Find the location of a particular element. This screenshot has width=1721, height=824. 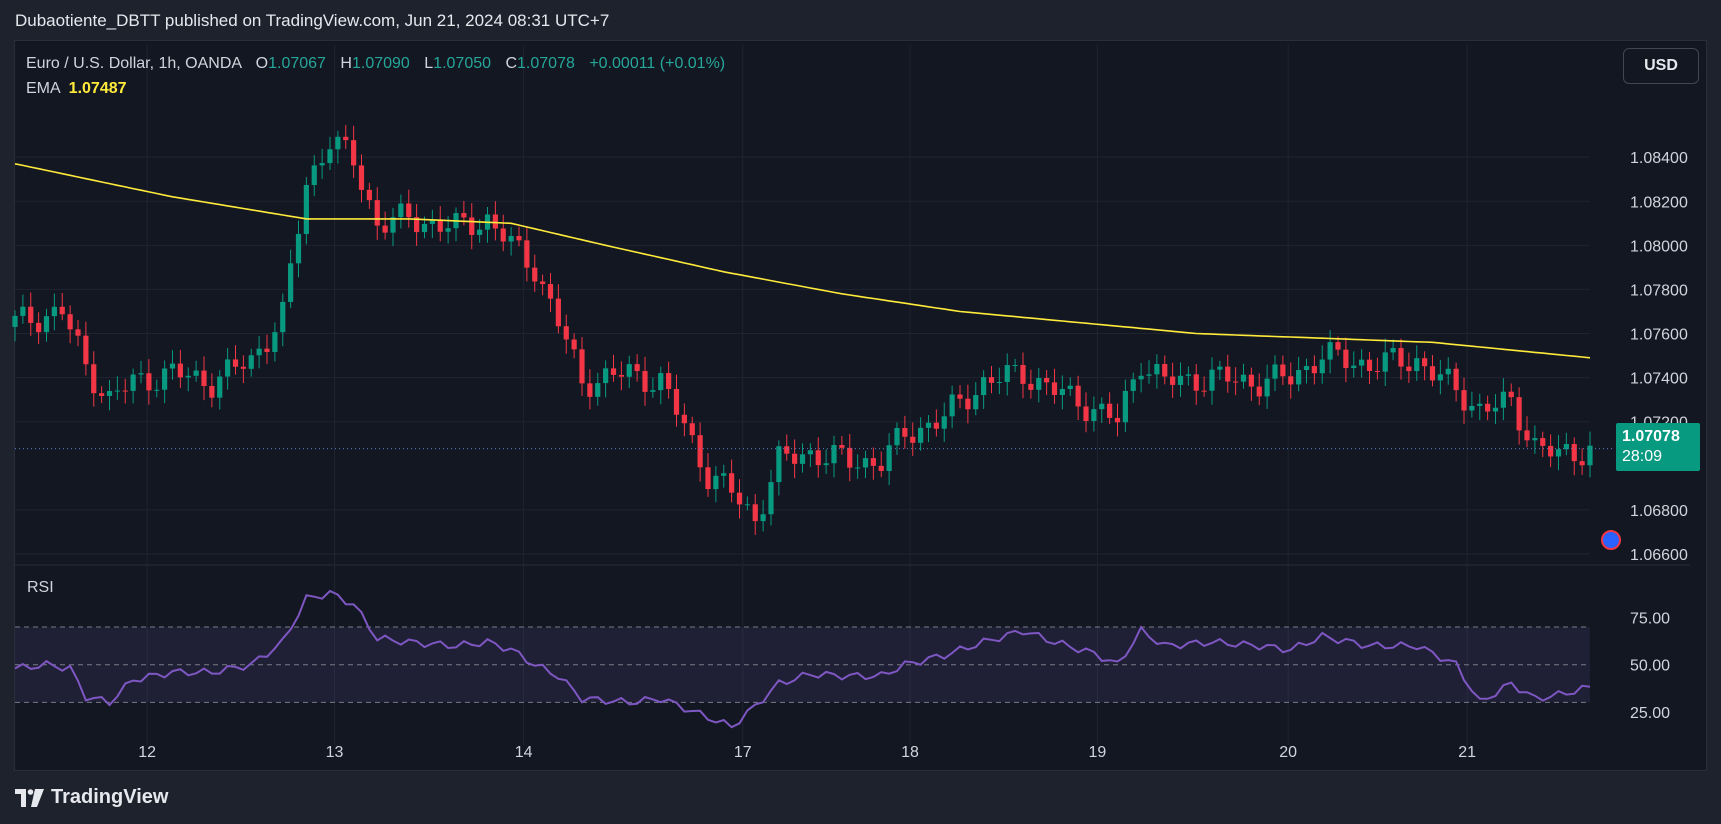

ema-legend: EMA 1.07487 is located at coordinates (76, 89).